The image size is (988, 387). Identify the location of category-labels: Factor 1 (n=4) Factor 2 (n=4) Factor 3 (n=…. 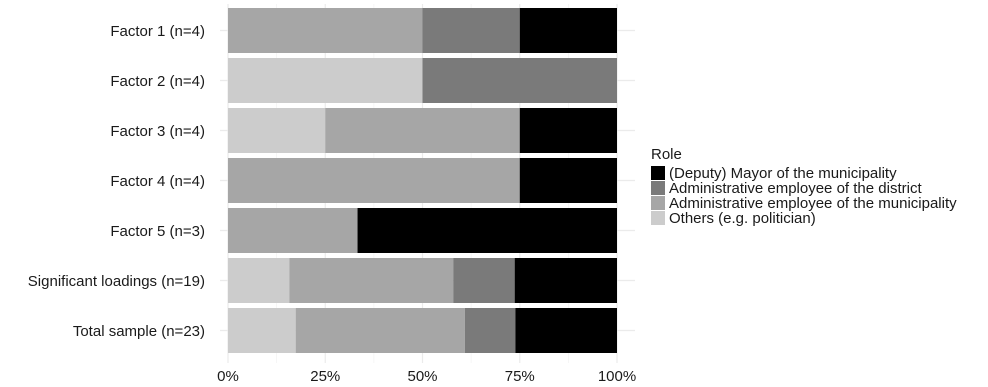
(116, 181).